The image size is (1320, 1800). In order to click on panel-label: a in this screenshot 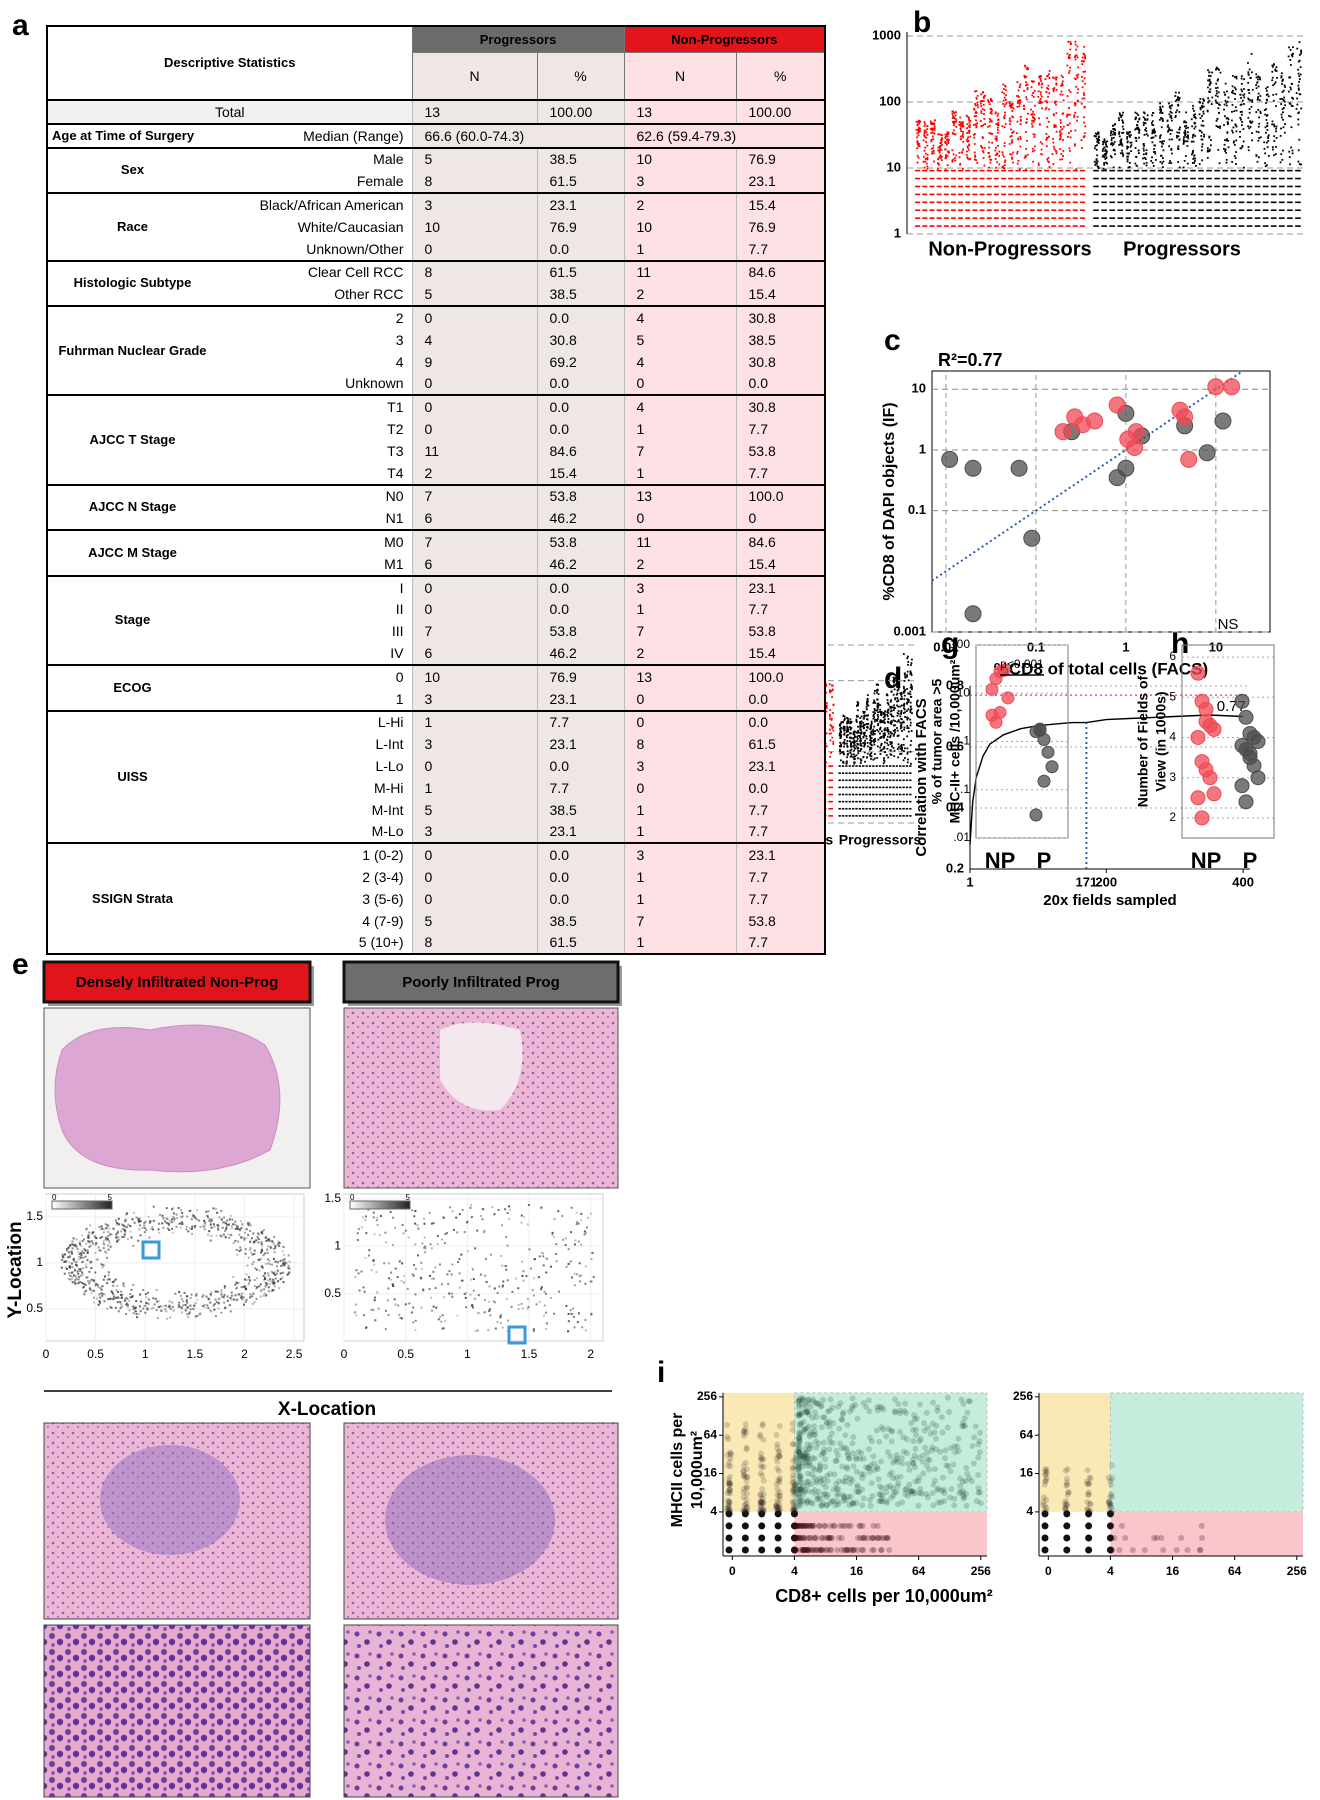, I will do `click(20, 25)`.